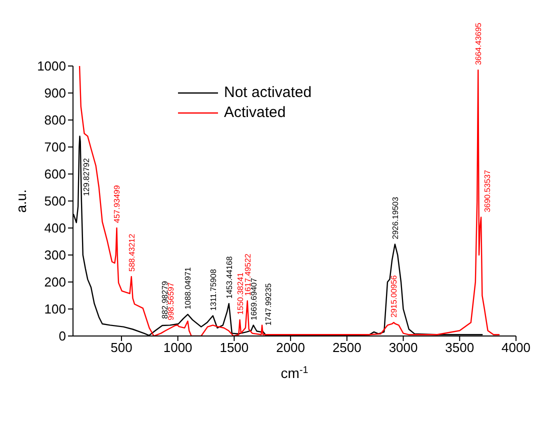 This screenshot has width=546, height=444. I want to click on x-tick-label: 3500, so click(459, 348).